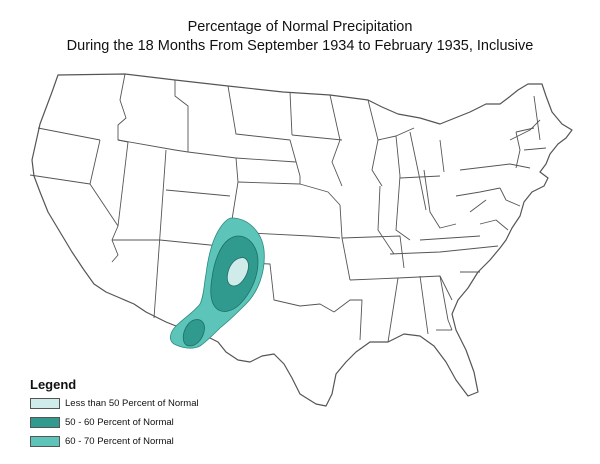 This screenshot has height=464, width=600. I want to click on legend-label-less-than-50: Less than 50 Percent of Normal, so click(132, 403).